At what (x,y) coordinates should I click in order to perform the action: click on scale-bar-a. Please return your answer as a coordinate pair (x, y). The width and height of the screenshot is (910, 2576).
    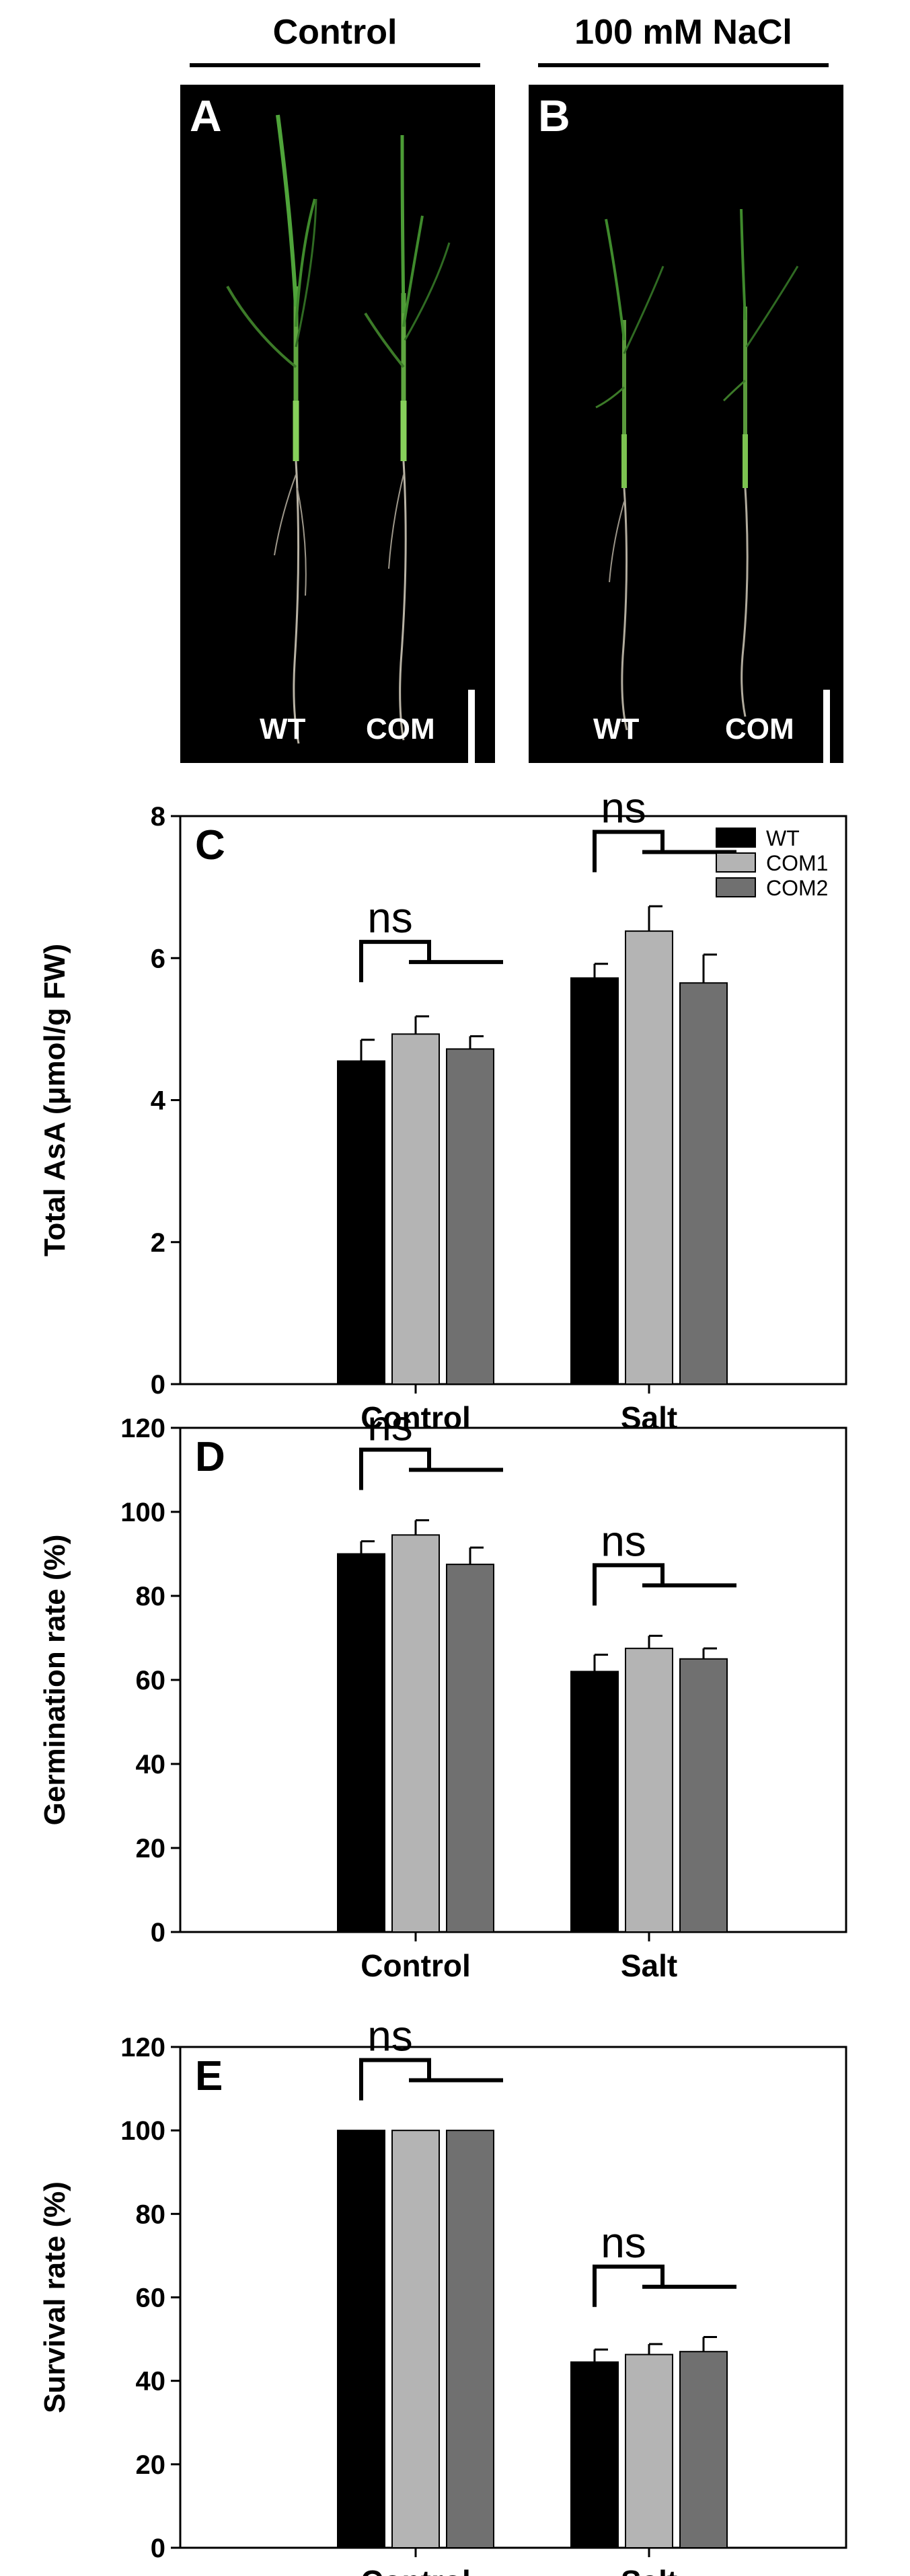
    Looking at the image, I should click on (471, 726).